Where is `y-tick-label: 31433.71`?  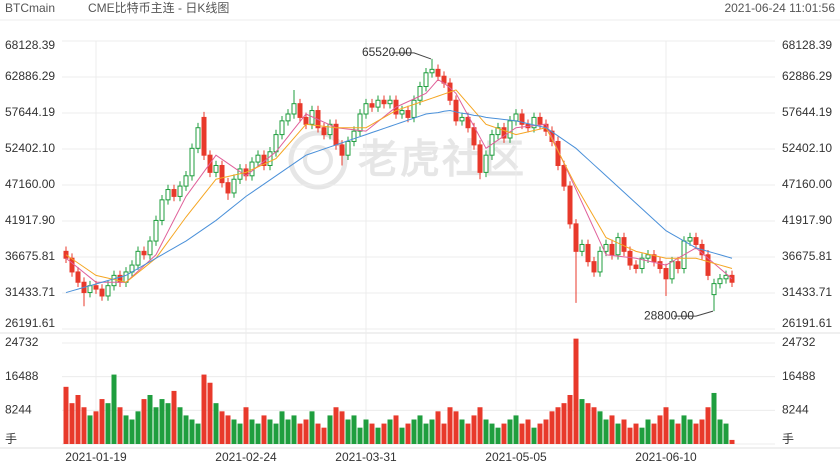
y-tick-label: 31433.71 is located at coordinates (30, 292).